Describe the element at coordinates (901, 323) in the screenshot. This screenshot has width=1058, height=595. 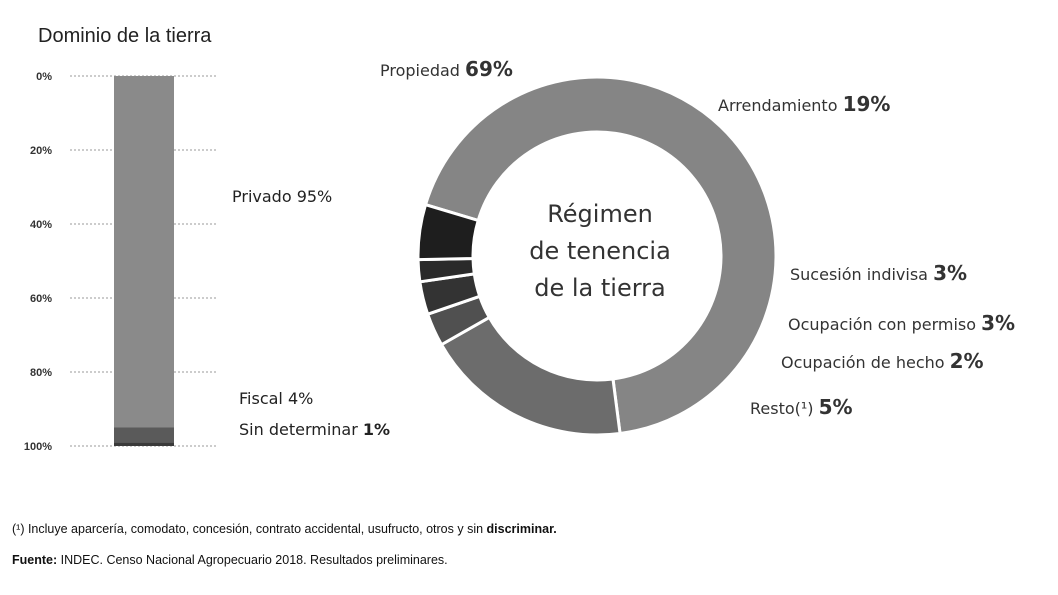
I see `donut-label: Ocupación con permiso 3%` at that location.